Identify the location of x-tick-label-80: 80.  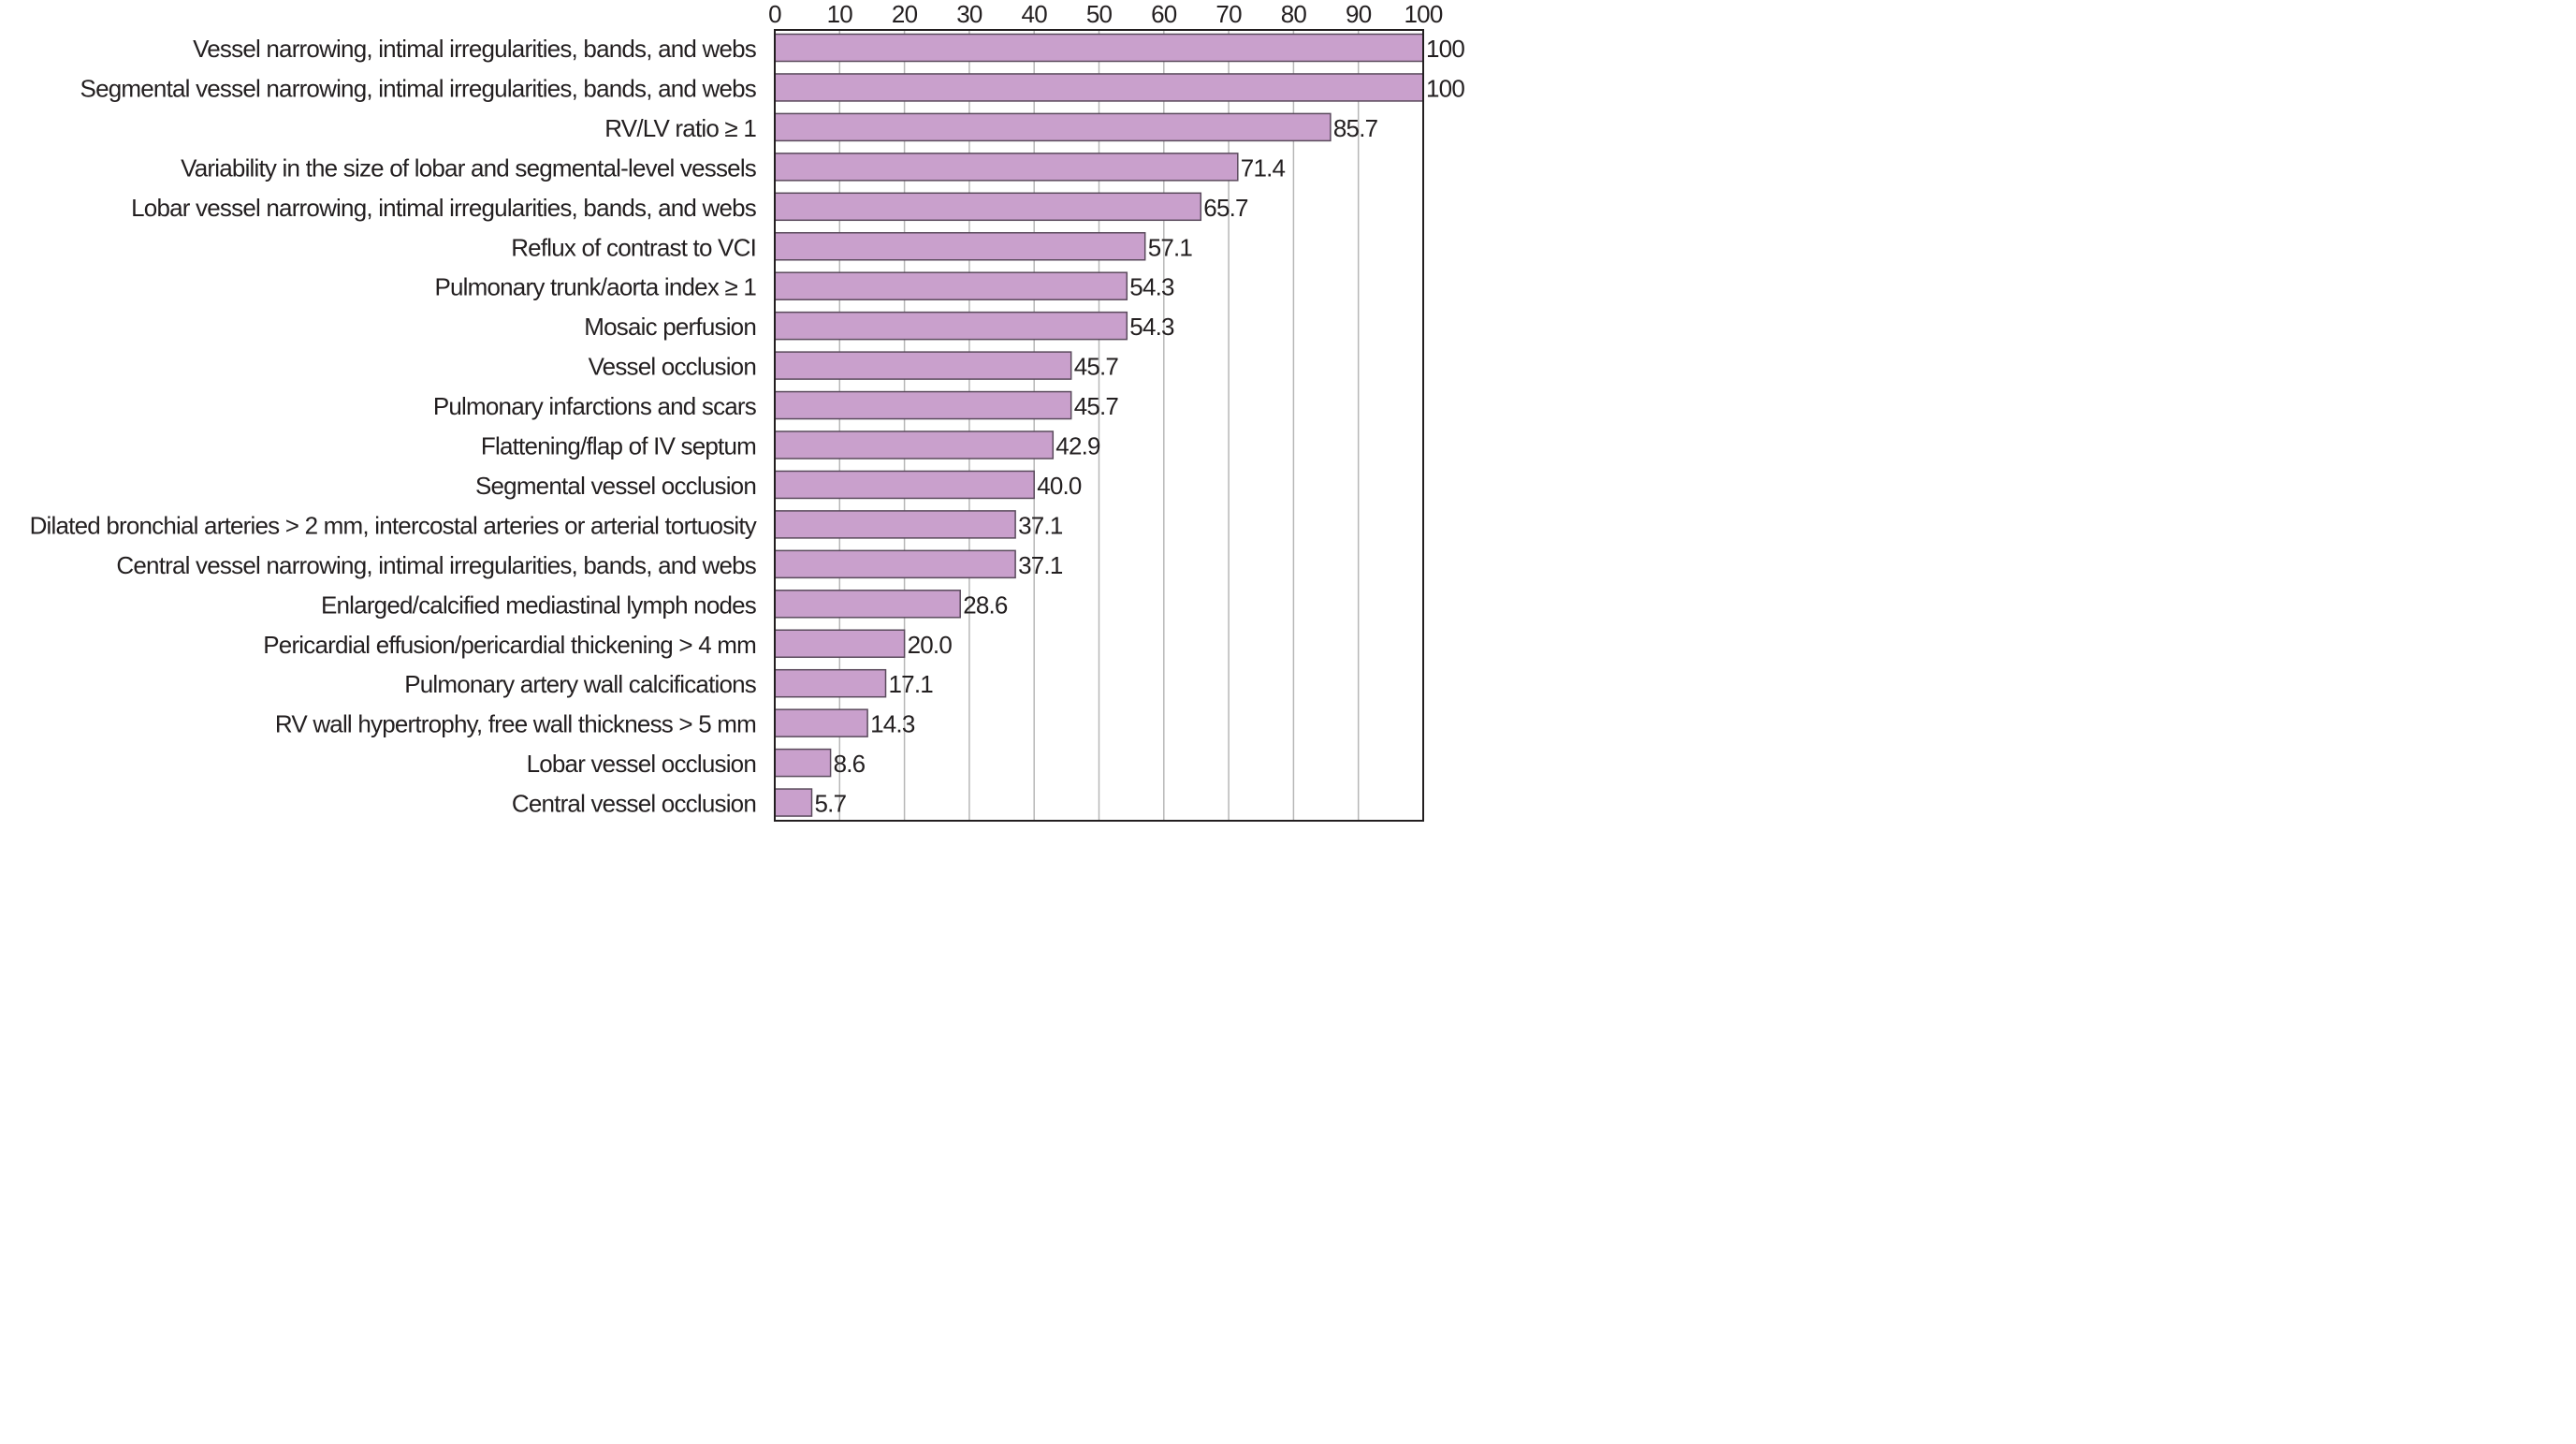
(1294, 14).